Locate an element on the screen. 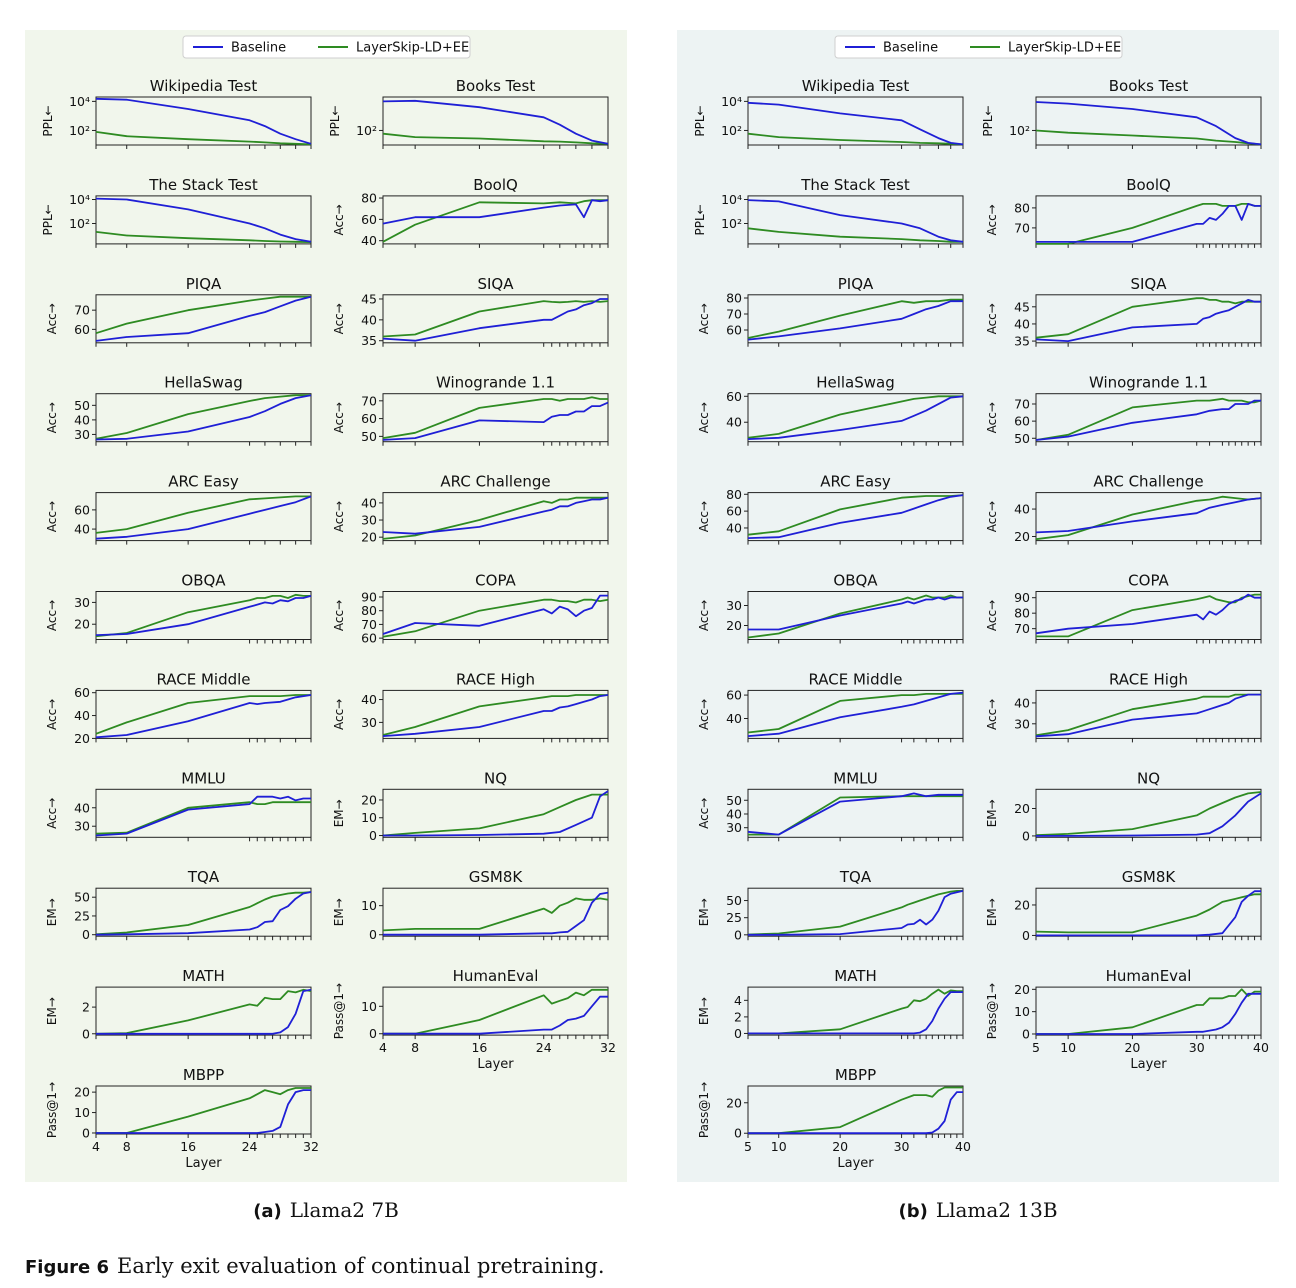 Image resolution: width=1296 pixels, height=1288 pixels. subplot-a-arc-easy: ARC Easy 40 60 Acc→ is located at coordinates (178, 509).